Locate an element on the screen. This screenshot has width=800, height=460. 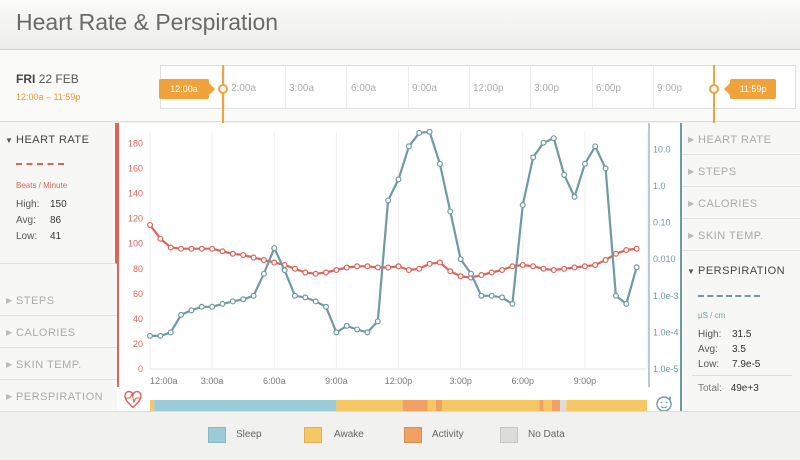
x-tick-label: 9:00a is located at coordinates (336, 381).